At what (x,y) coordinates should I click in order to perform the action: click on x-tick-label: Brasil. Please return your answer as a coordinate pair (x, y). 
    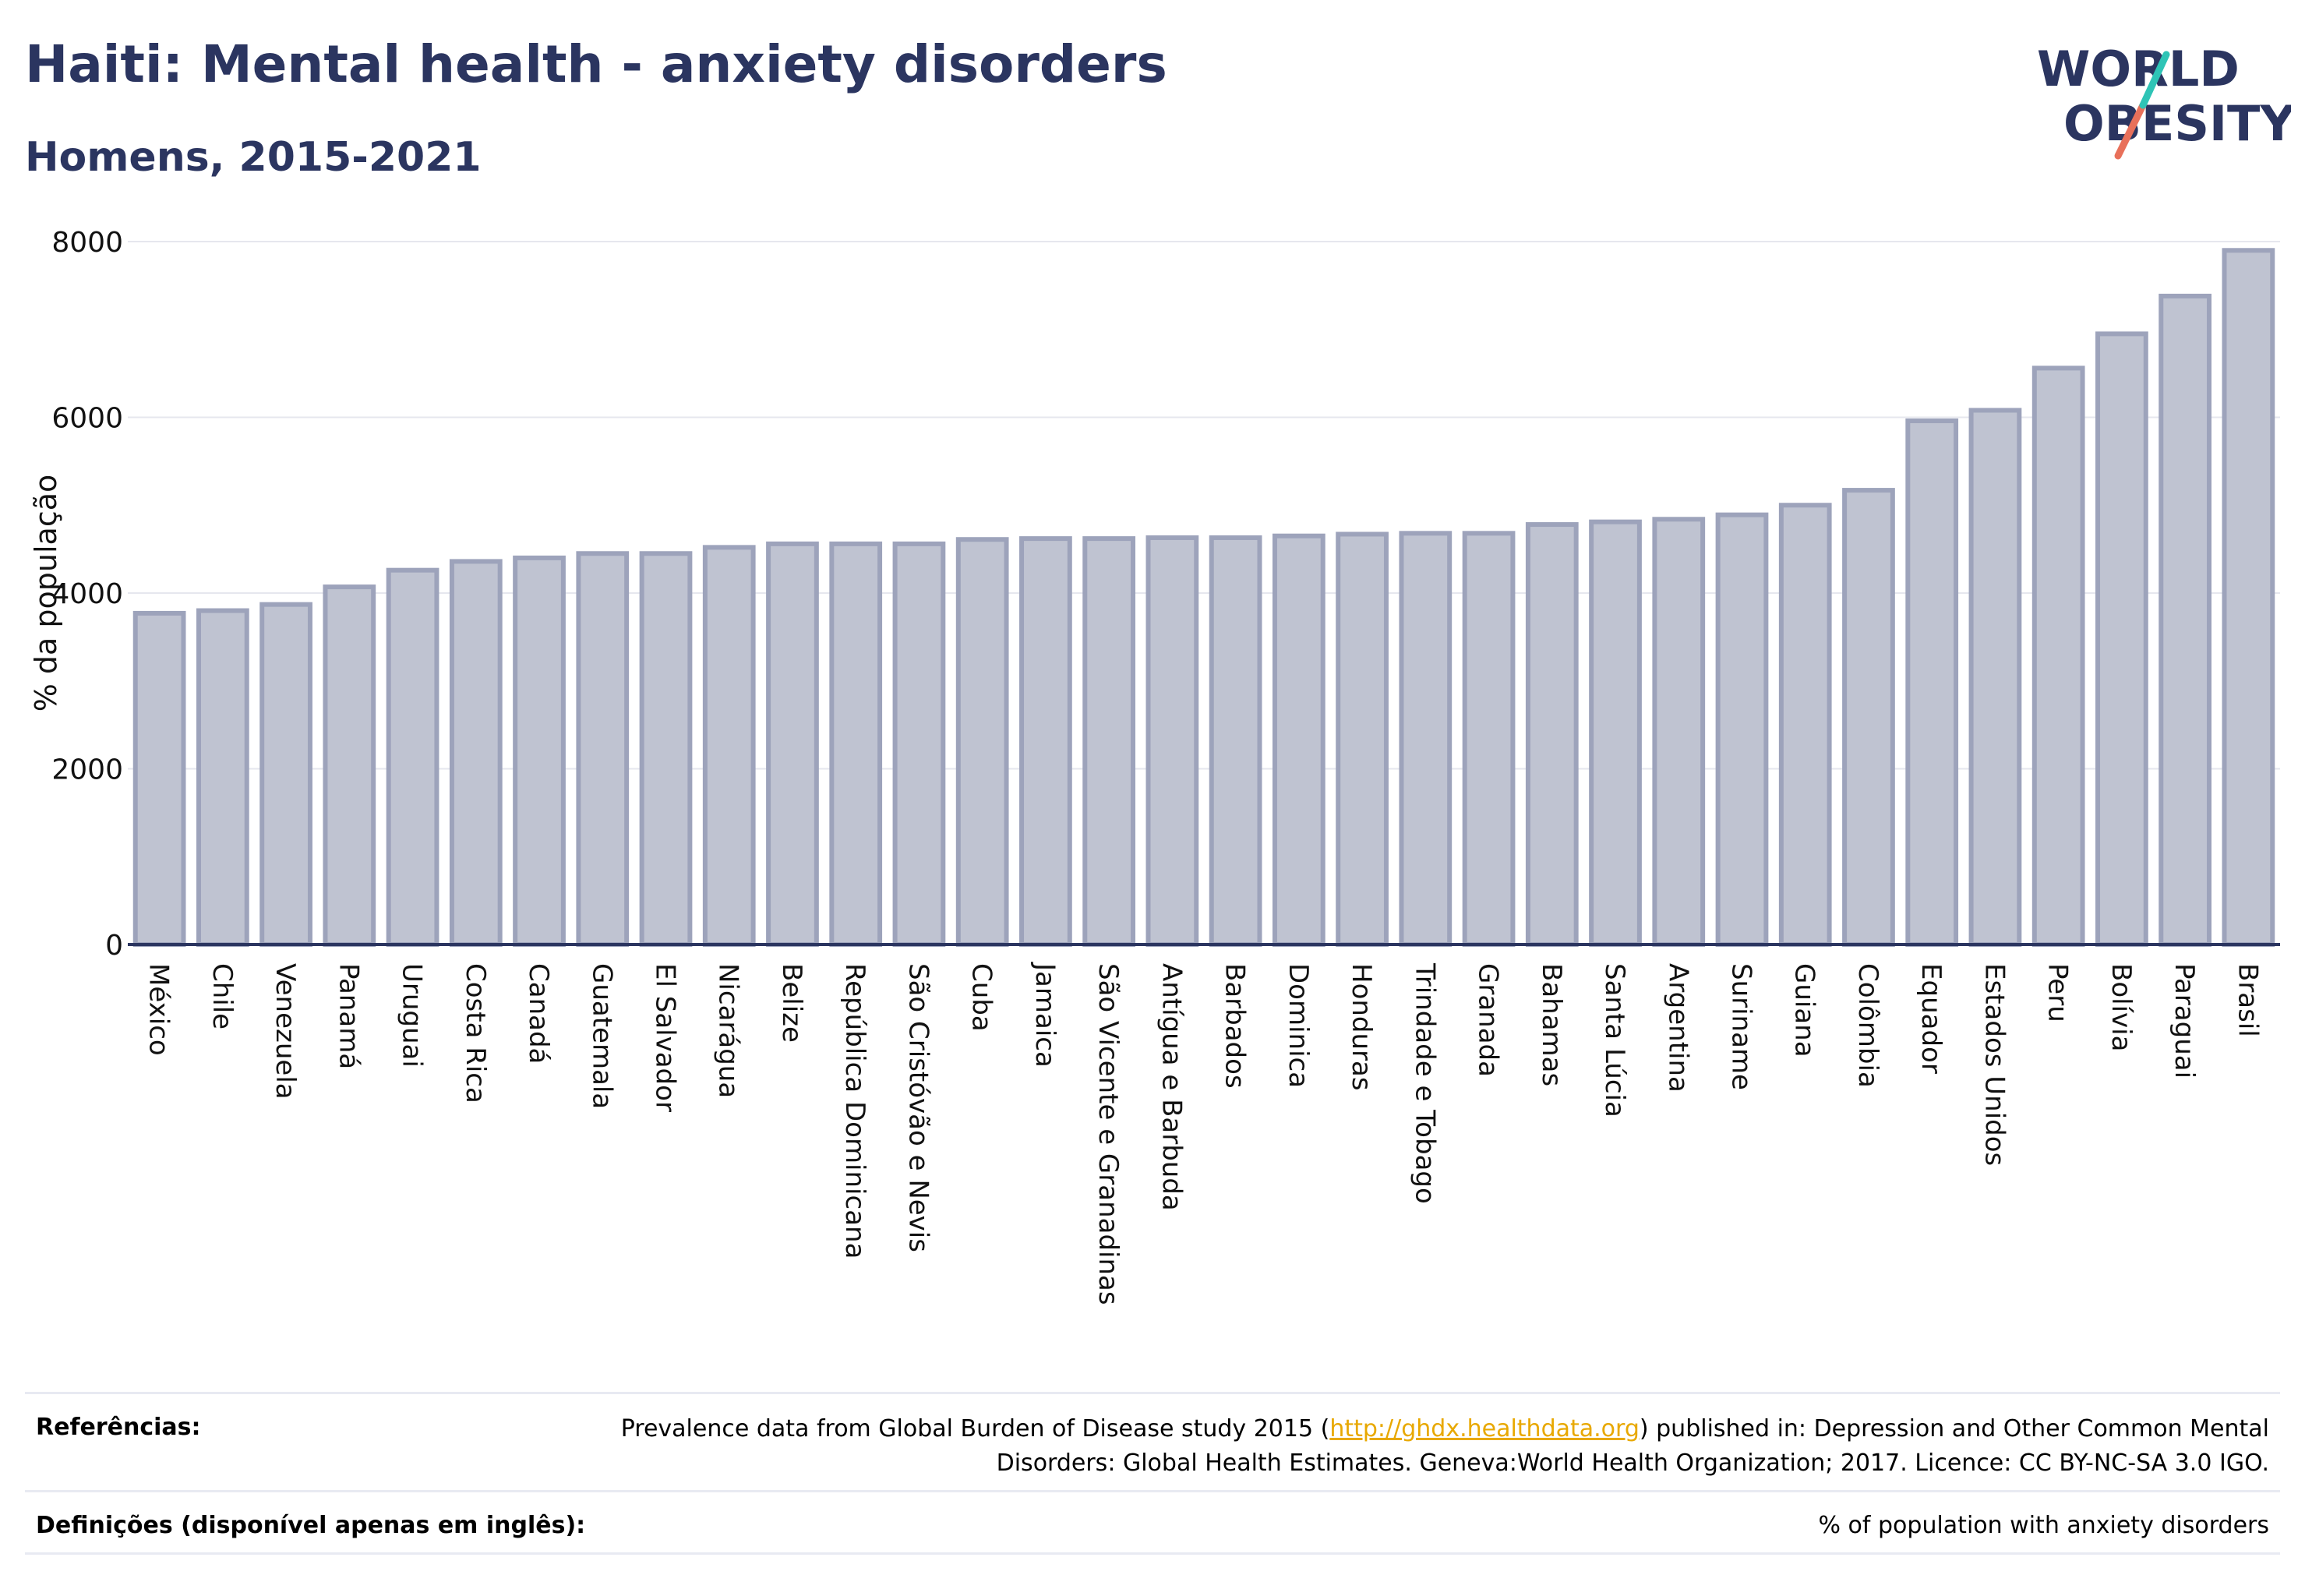
    Looking at the image, I should click on (2247, 1000).